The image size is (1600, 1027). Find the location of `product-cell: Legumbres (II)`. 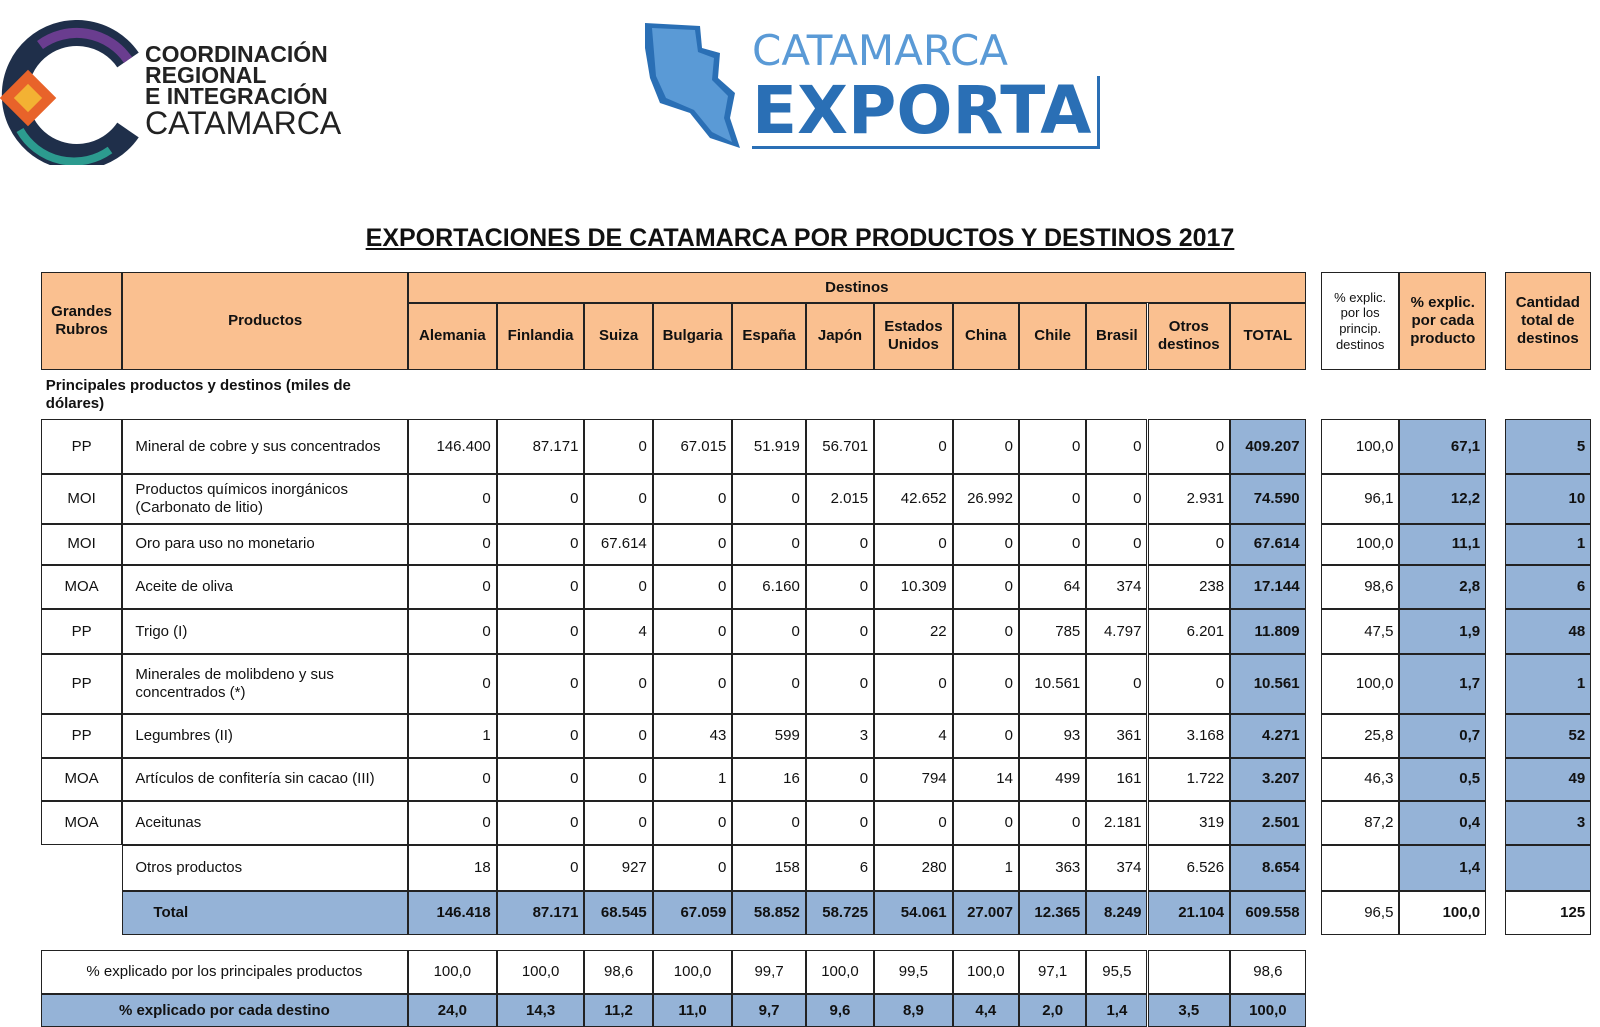

product-cell: Legumbres (II) is located at coordinates (265, 735).